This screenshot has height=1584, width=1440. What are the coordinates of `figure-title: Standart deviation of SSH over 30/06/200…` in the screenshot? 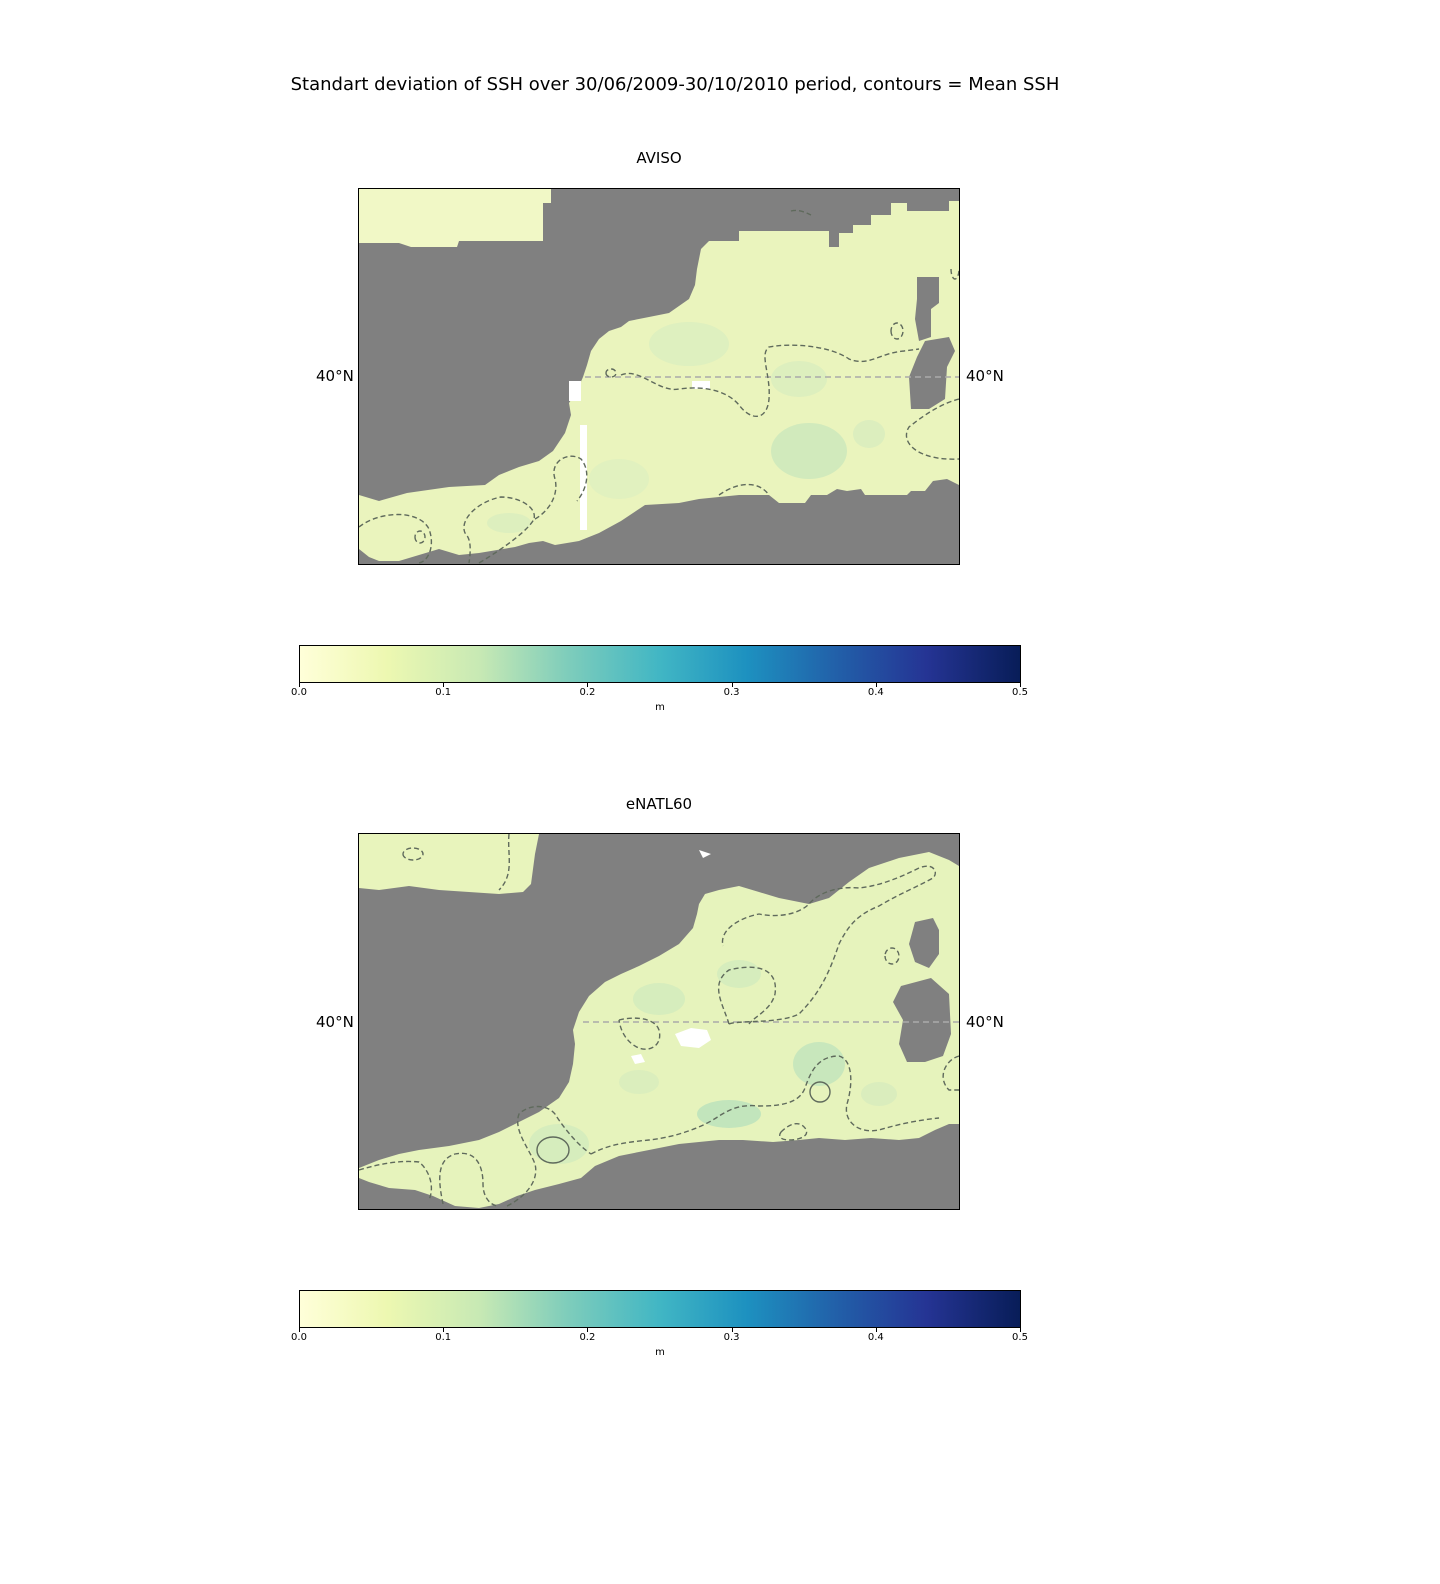 It's located at (675, 84).